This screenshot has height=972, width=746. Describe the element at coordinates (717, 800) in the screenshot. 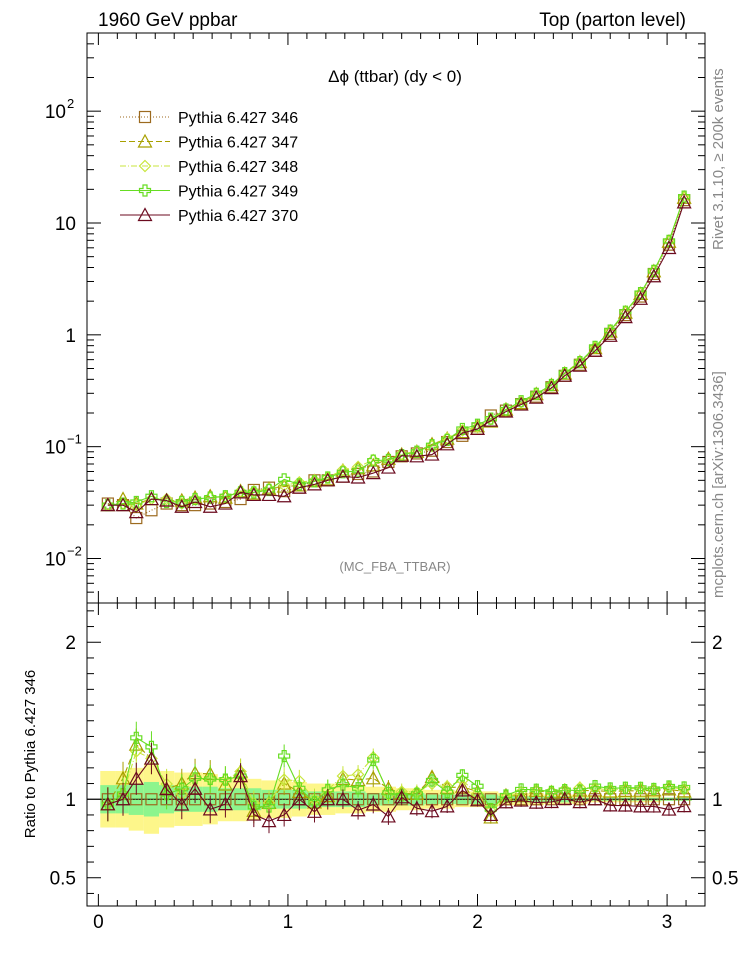

I see `y-tick-label-ratio-right: 1` at that location.